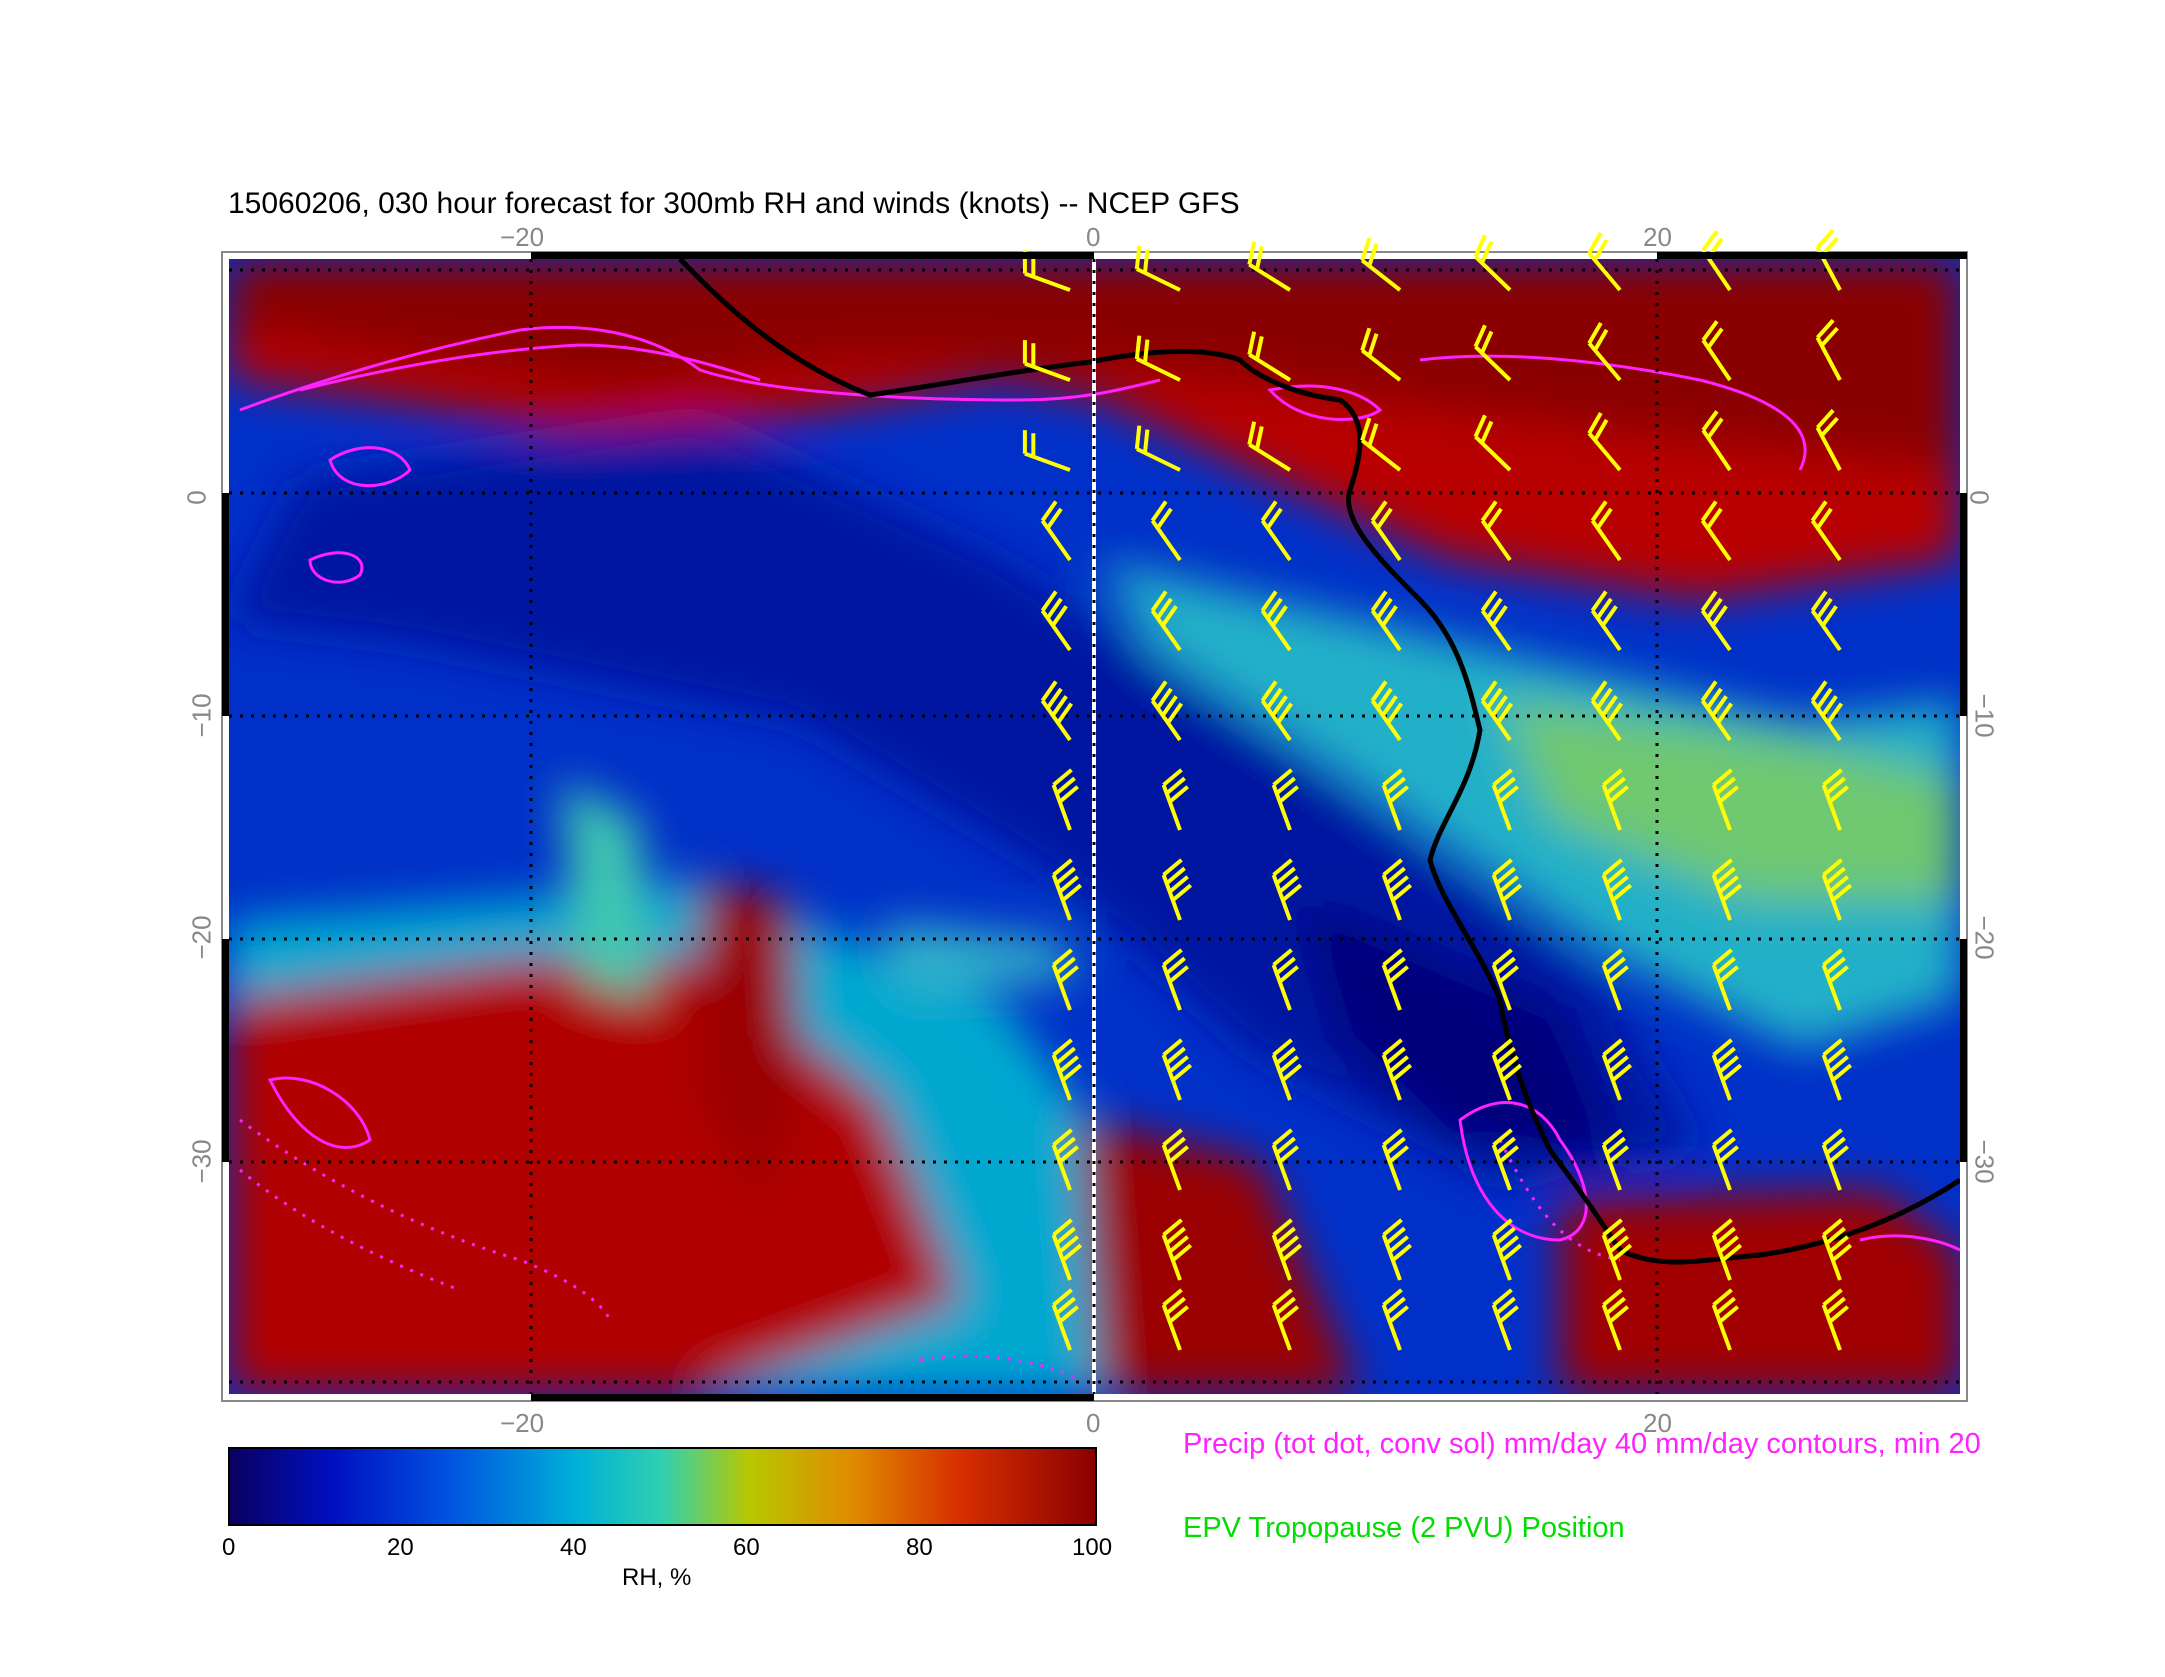 Image resolution: width=2165 pixels, height=1677 pixels. Describe the element at coordinates (1657, 237) in the screenshot. I see `lon-tick-top-20: 20` at that location.